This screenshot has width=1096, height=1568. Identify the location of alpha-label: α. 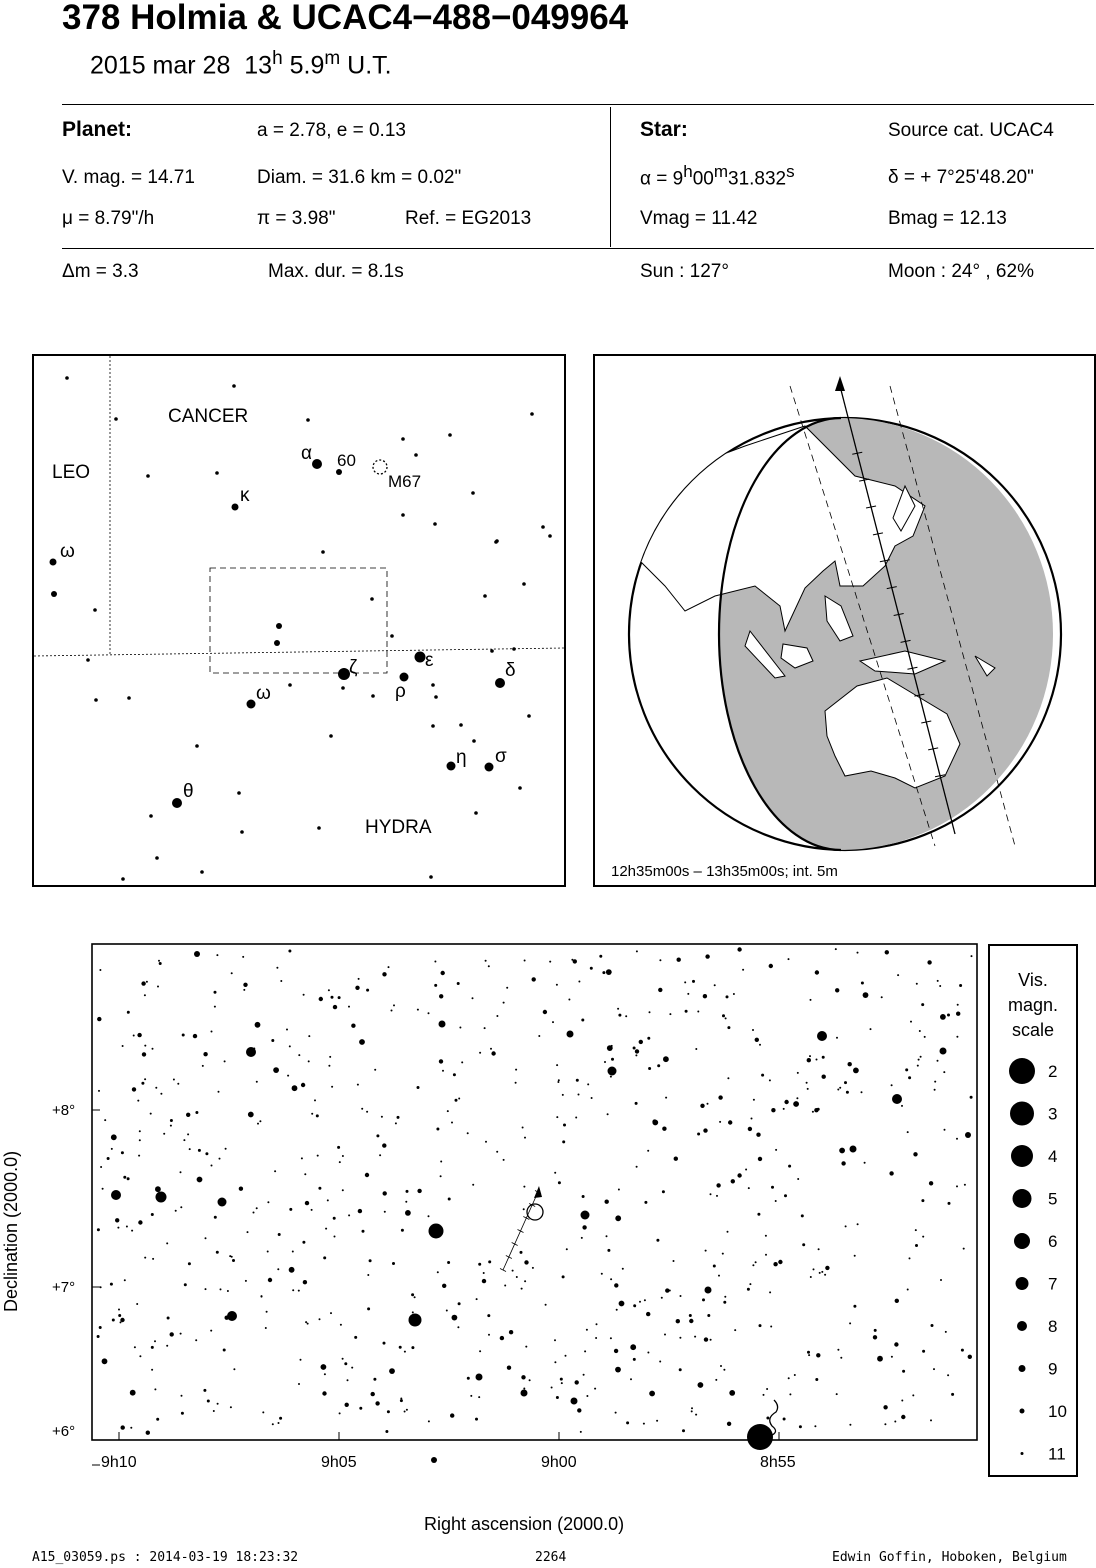
(306, 453).